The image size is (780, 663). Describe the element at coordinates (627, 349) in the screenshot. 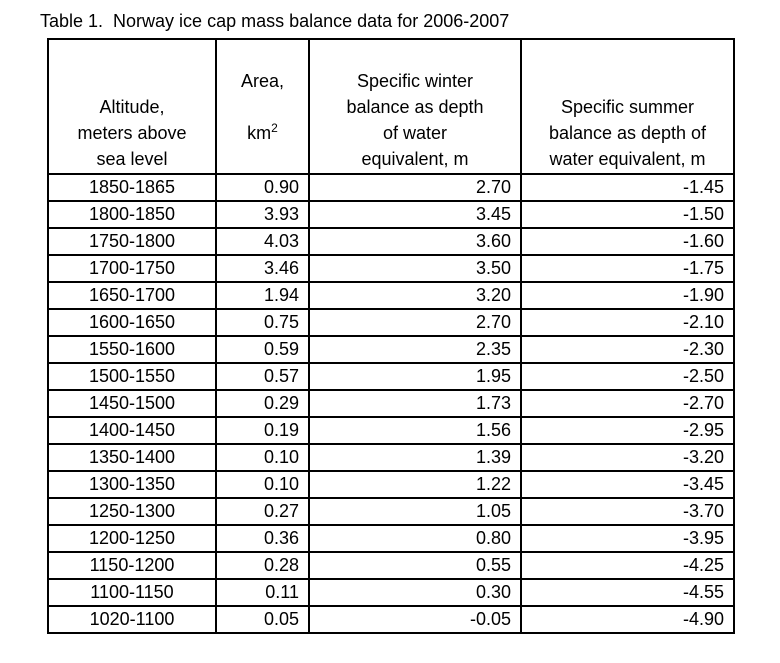

I see `summer-balance-cell: -2.30` at that location.